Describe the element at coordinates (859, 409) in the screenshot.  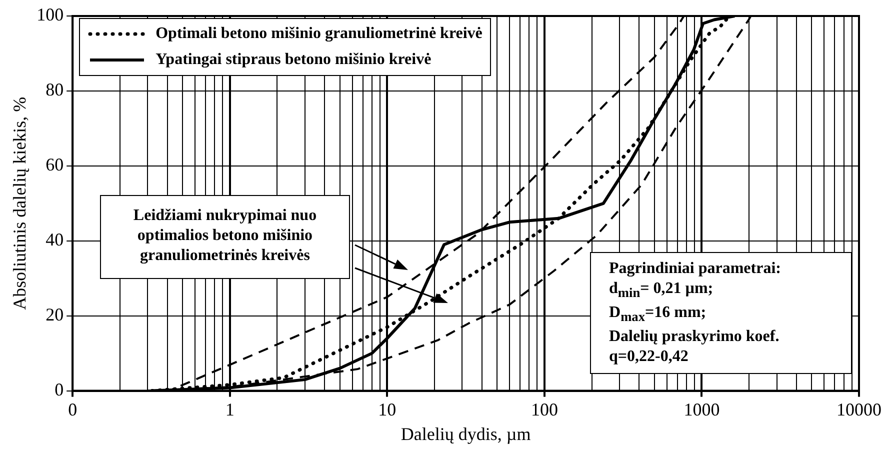
I see `x-tick-label: 10000` at that location.